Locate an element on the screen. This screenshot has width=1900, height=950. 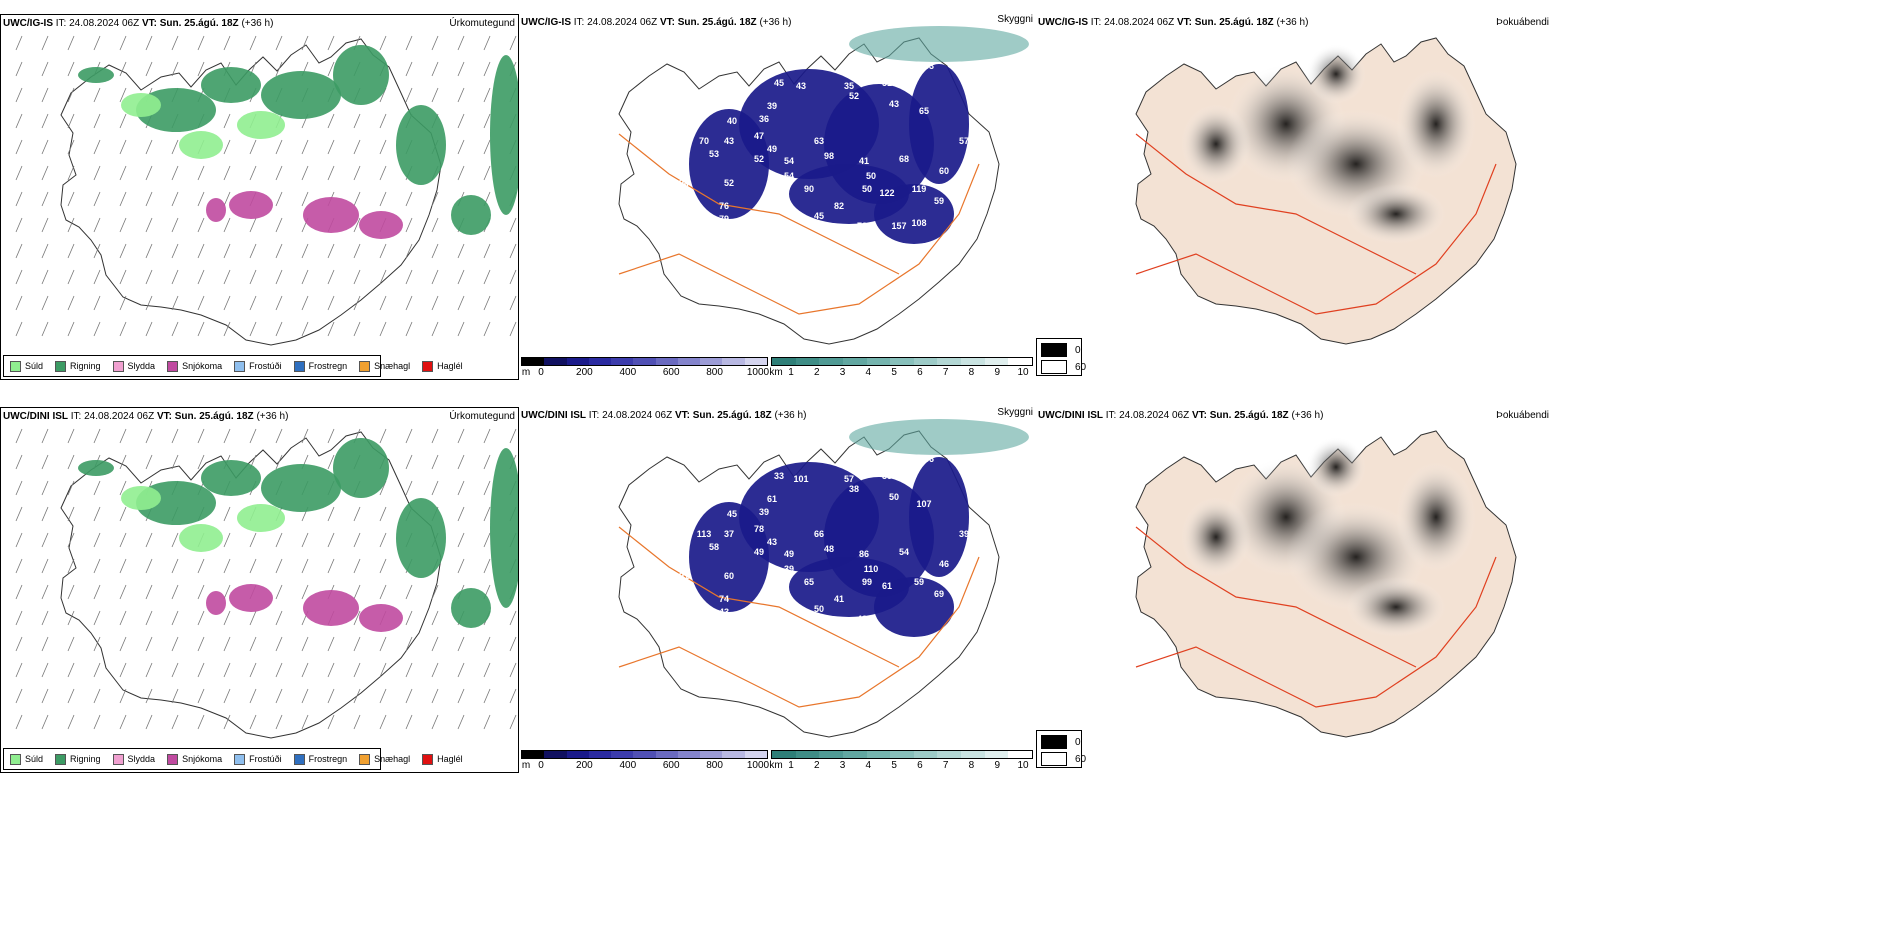
legend-label: Snjókoma is located at coordinates (202, 759).